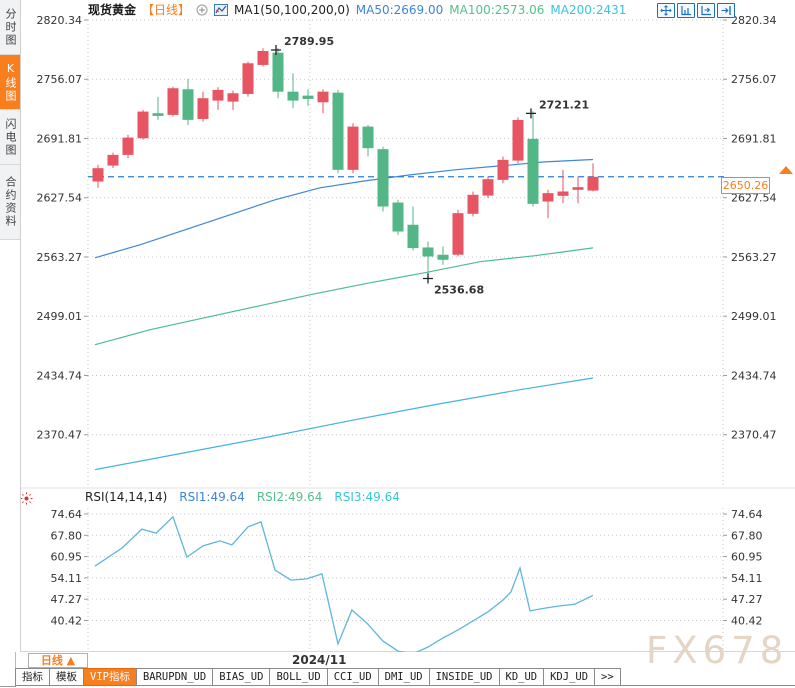 The width and height of the screenshot is (795, 688). What do you see at coordinates (241, 677) in the screenshot?
I see `indicator-tab-5: BIAS_UD` at bounding box center [241, 677].